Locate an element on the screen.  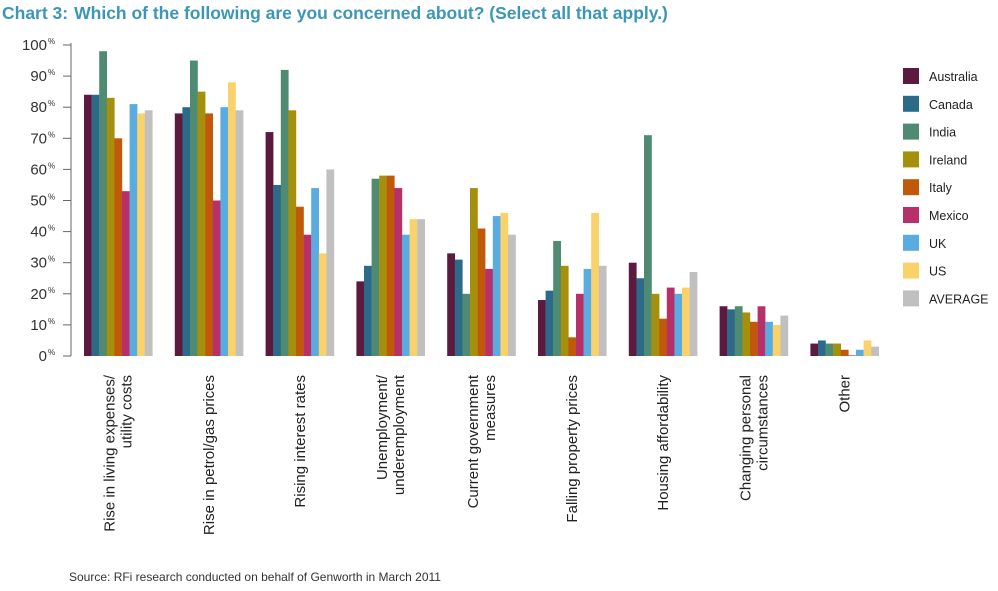
x-tick-label-2-0: Rising interest rates is located at coordinates (300, 441).